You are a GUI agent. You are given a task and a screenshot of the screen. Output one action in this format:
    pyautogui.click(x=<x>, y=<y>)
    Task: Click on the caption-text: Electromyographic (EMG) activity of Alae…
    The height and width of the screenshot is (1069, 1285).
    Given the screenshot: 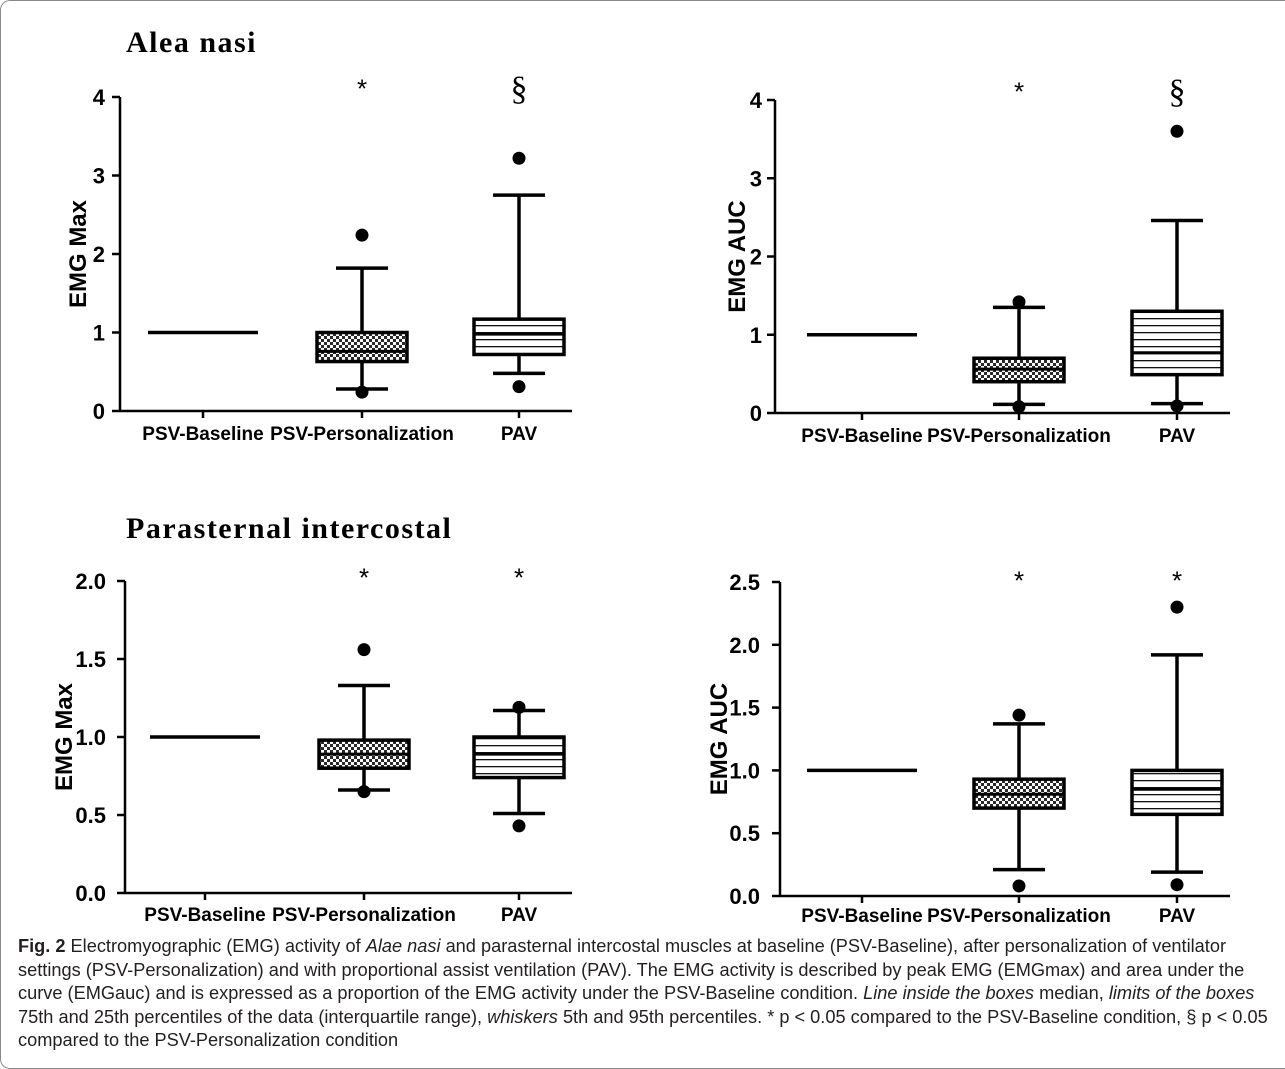 What is the action you would take?
    pyautogui.click(x=643, y=993)
    